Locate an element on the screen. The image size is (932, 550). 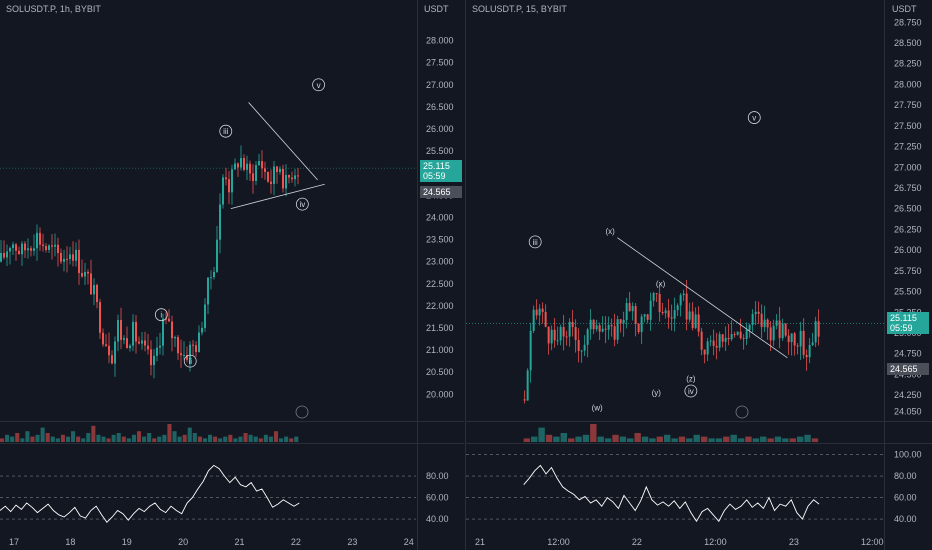
y-tick-label: 23.000 is located at coordinates (440, 262).